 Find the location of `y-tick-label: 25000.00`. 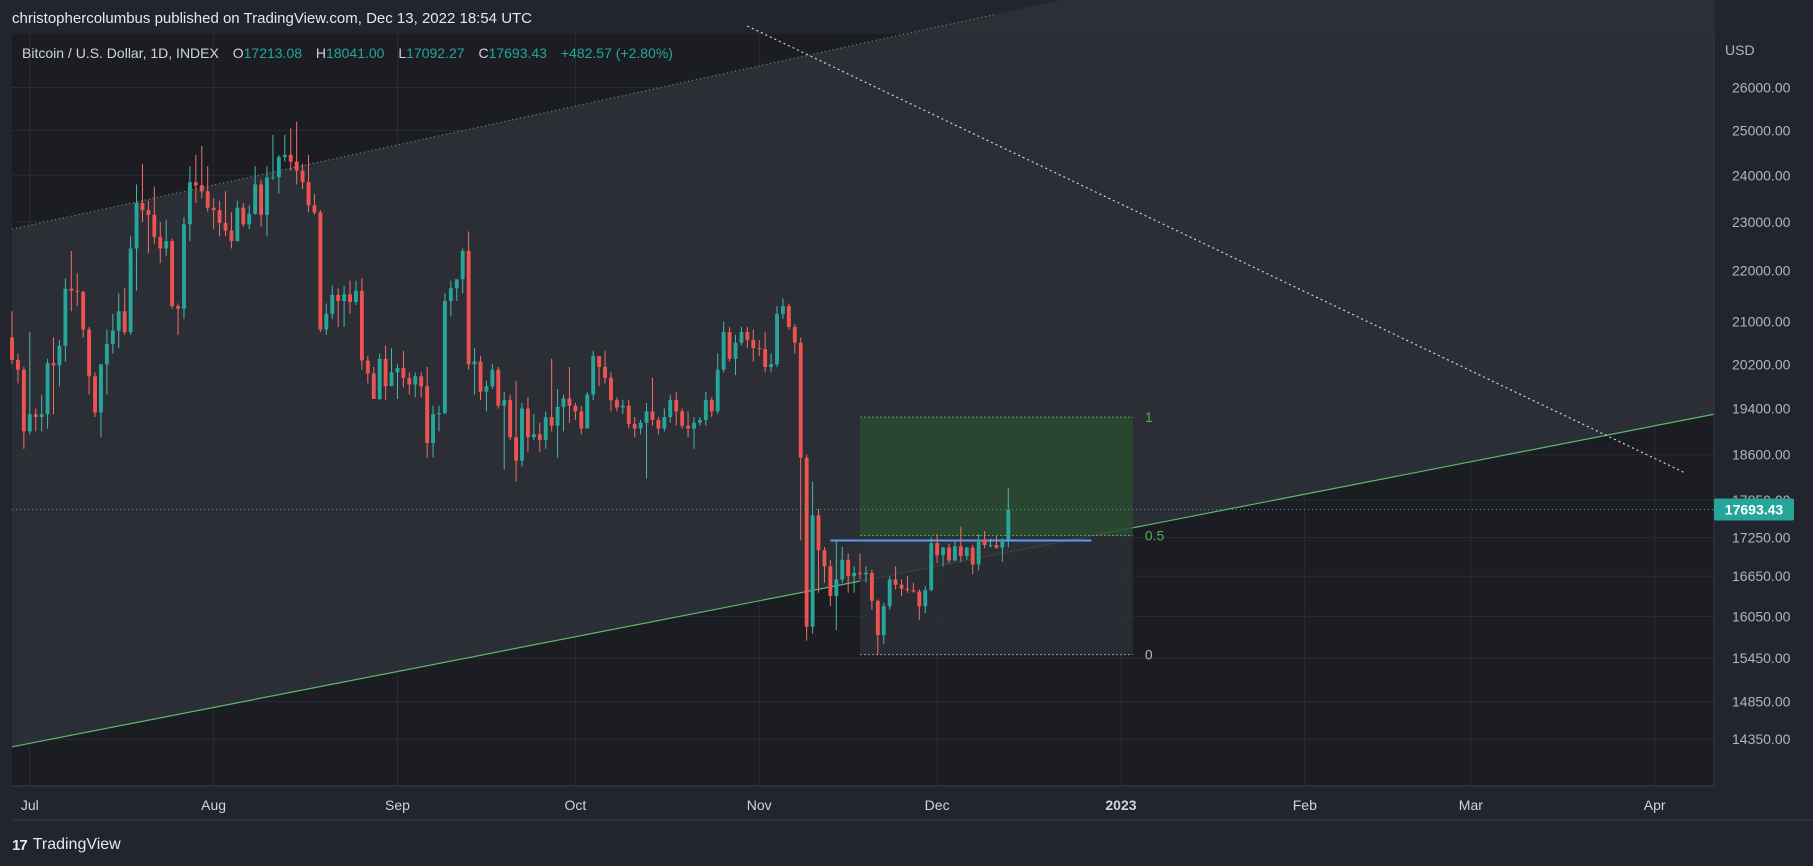

y-tick-label: 25000.00 is located at coordinates (1761, 130).